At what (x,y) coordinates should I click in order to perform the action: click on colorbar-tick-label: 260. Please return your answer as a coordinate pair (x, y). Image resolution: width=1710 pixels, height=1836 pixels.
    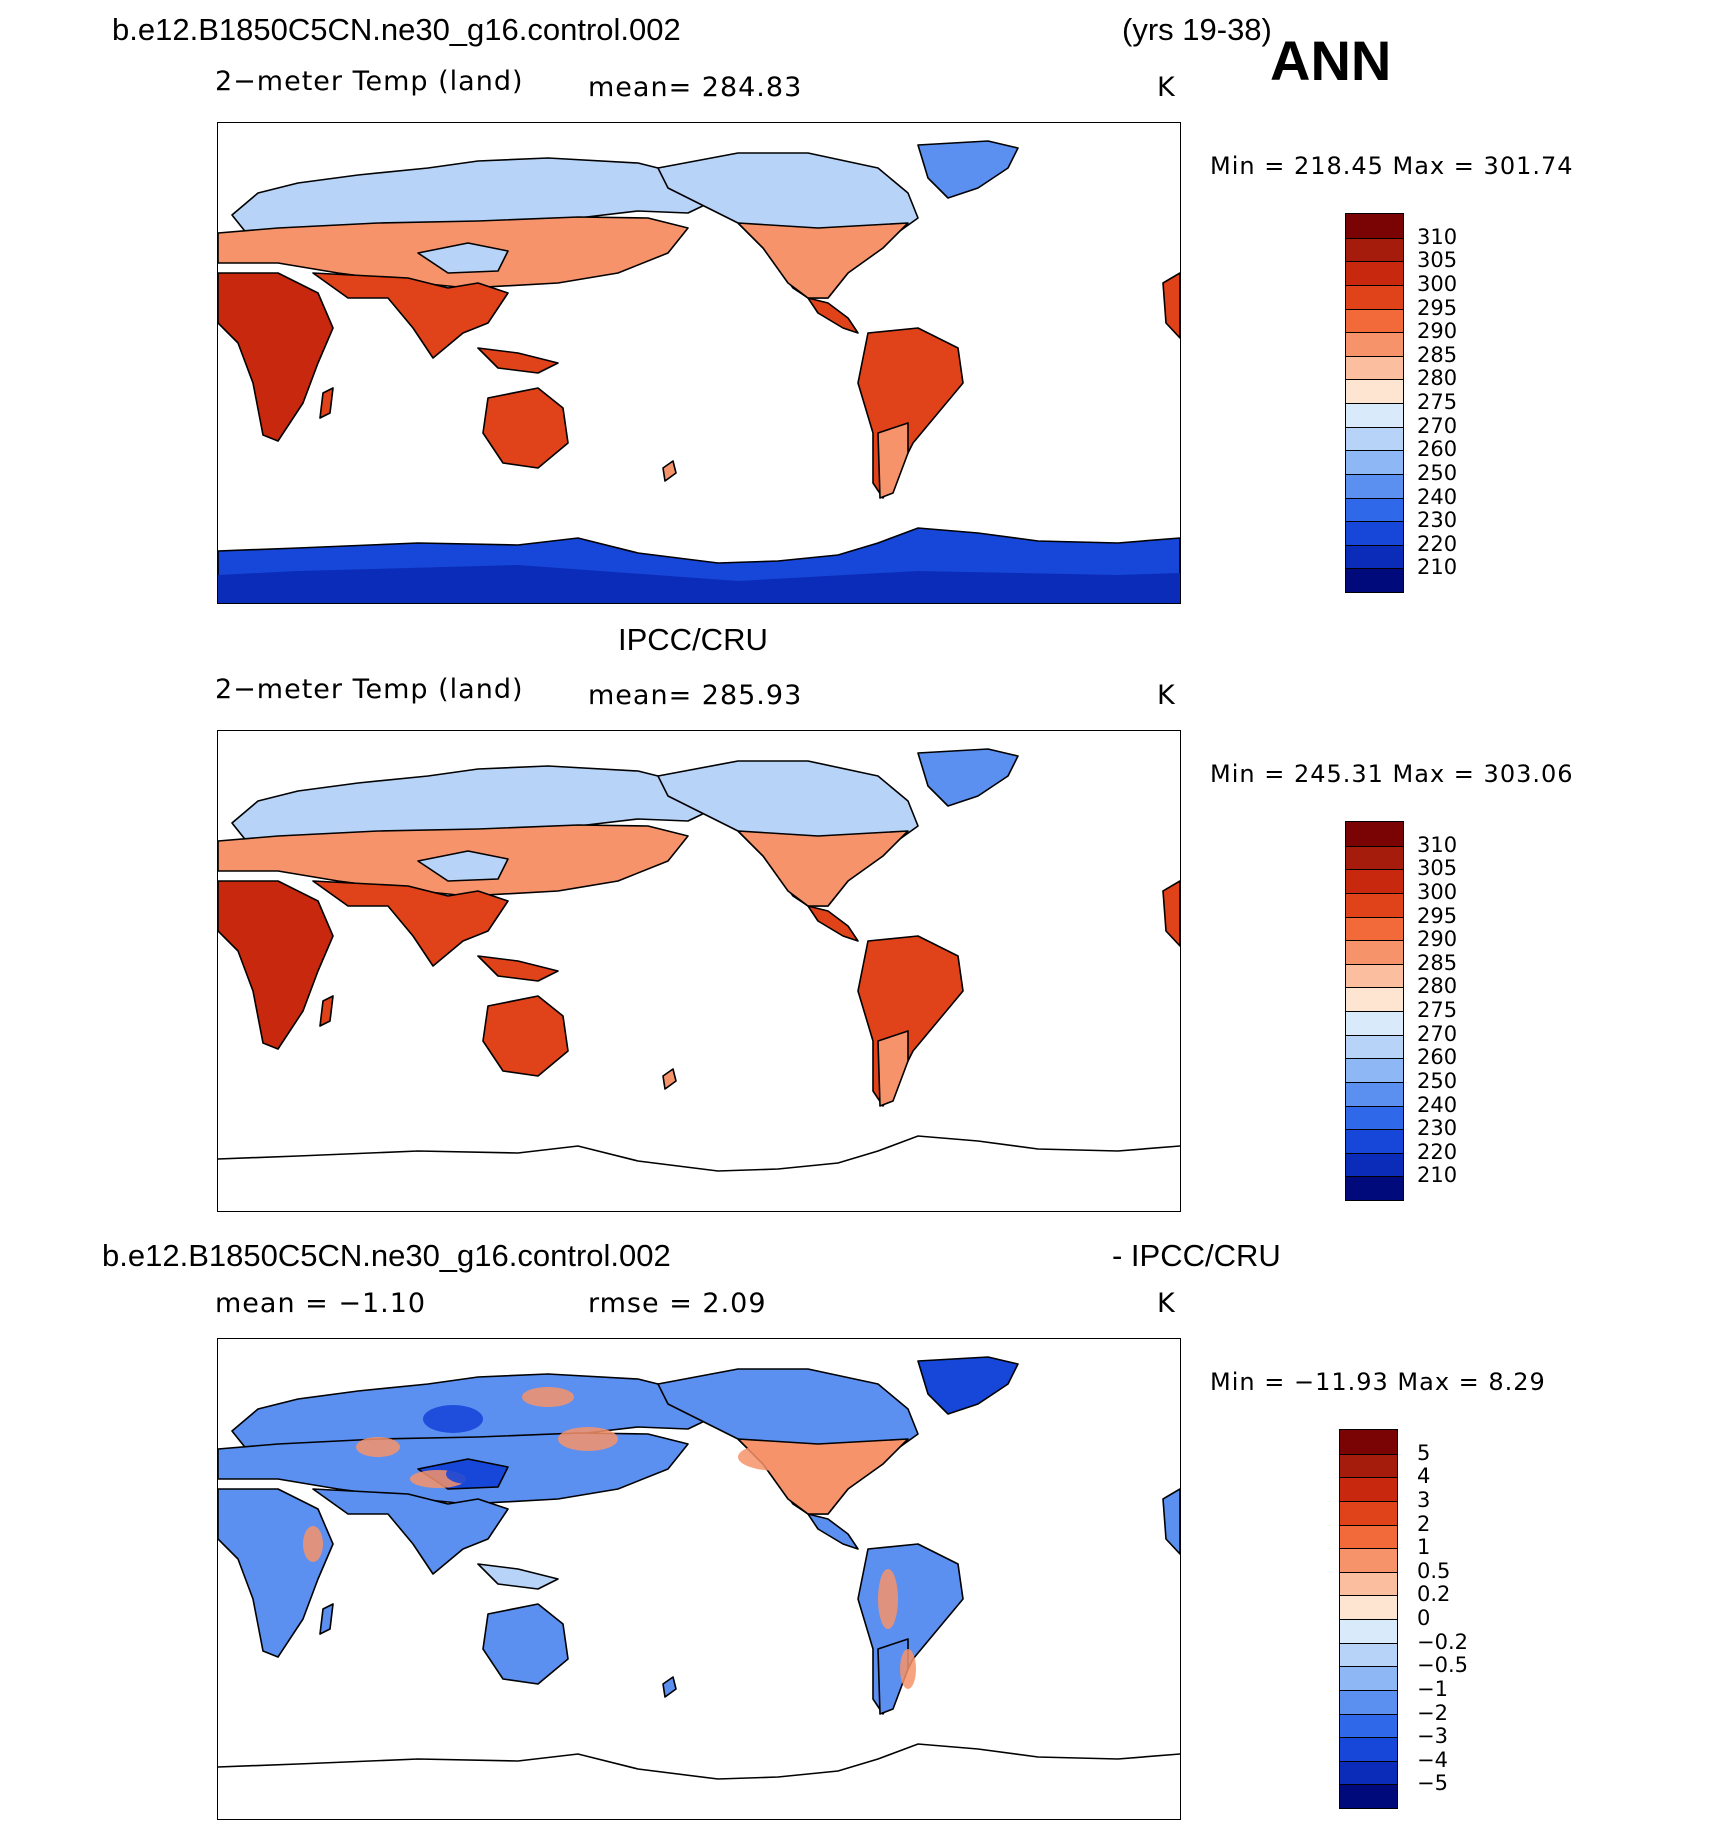
    Looking at the image, I should click on (1437, 1057).